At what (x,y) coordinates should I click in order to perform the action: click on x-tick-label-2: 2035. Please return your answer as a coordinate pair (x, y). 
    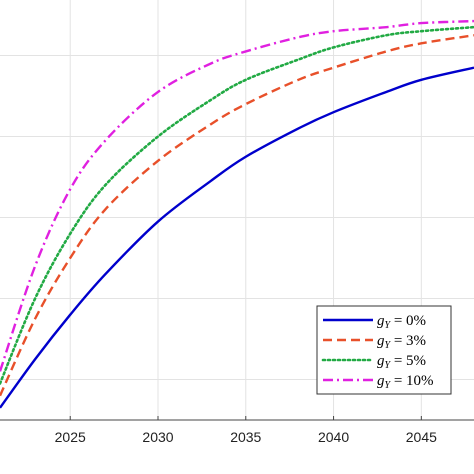
    Looking at the image, I should click on (245, 437).